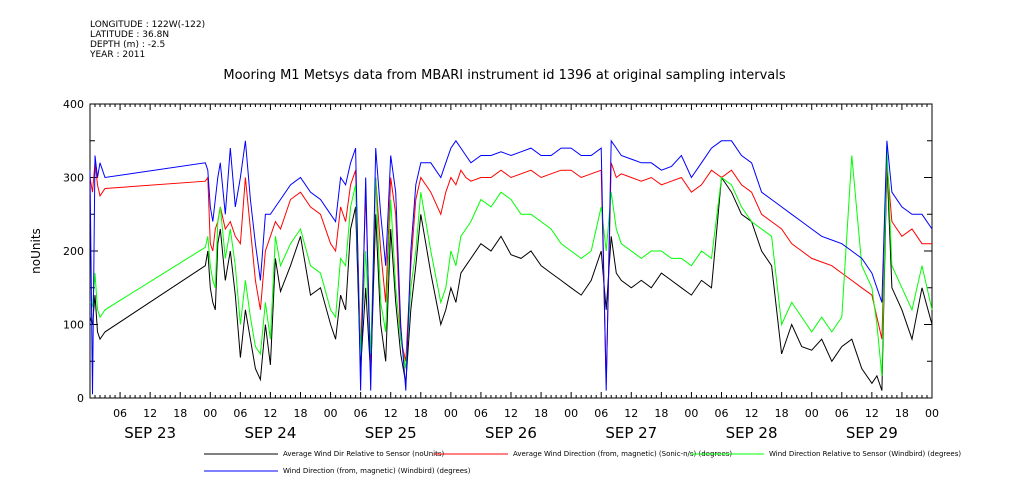 The height and width of the screenshot is (504, 1009). I want to click on longitude-text: LONGITUDE : 122W(-122), so click(148, 25).